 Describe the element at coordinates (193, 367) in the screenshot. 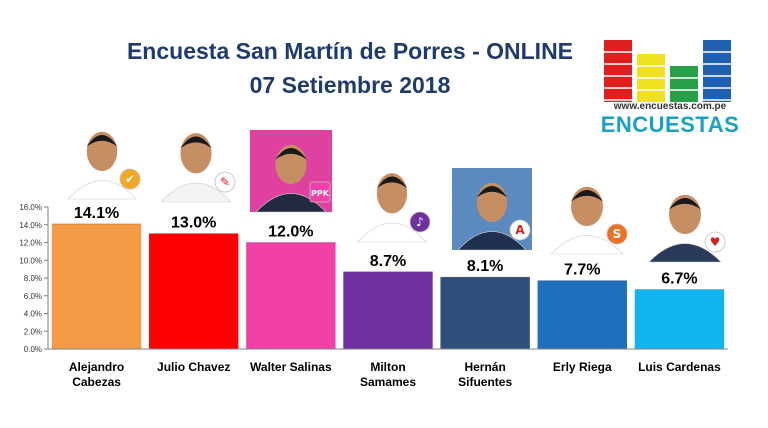

I see `x-tick-label: Julio Chavez` at that location.